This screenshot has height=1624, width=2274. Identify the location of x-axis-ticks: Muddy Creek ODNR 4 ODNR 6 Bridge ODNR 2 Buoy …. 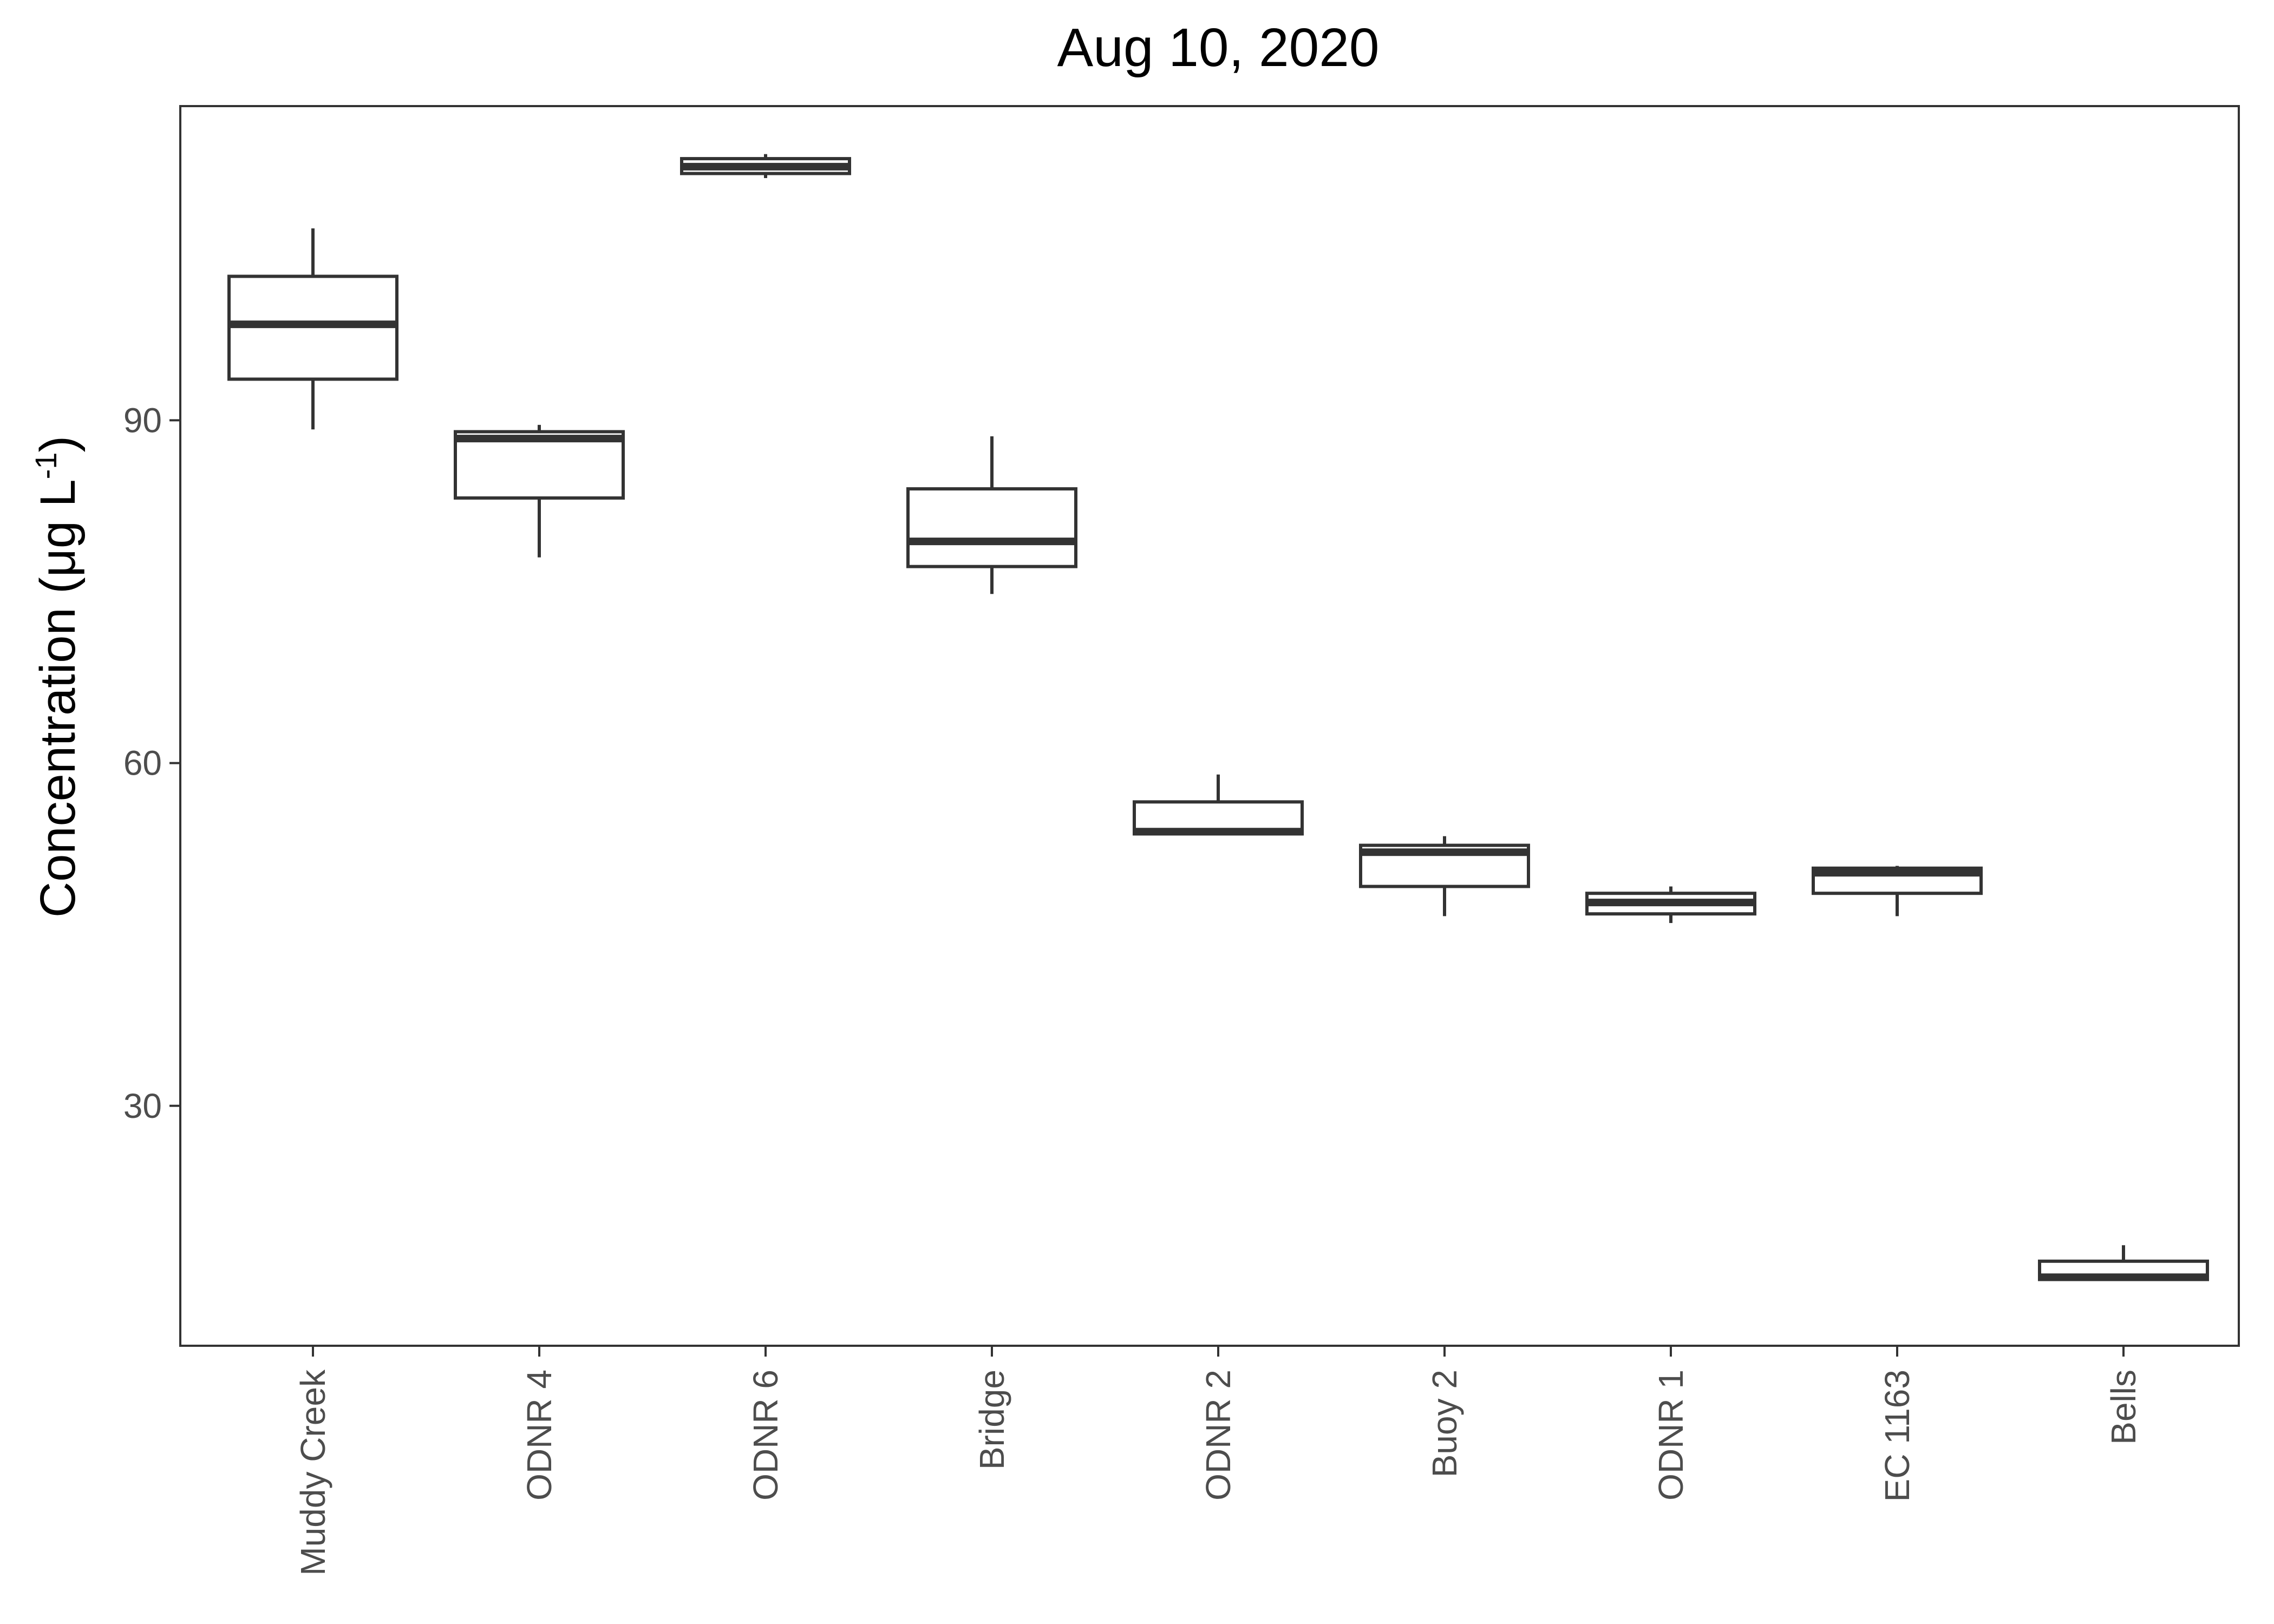
(1218, 1461).